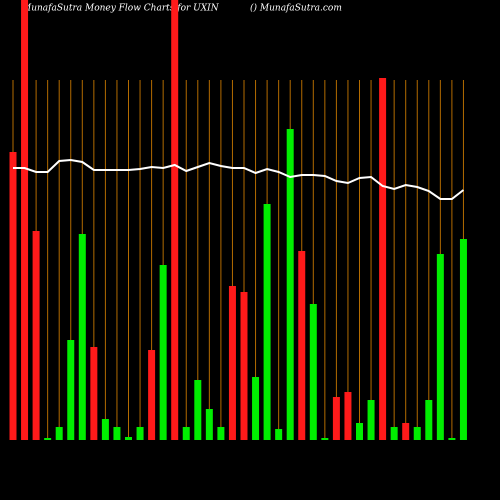  Describe the element at coordinates (120, 9) in the screenshot. I see `chart-title: MunafaSutra Money Flow Charts for UXIN` at that location.